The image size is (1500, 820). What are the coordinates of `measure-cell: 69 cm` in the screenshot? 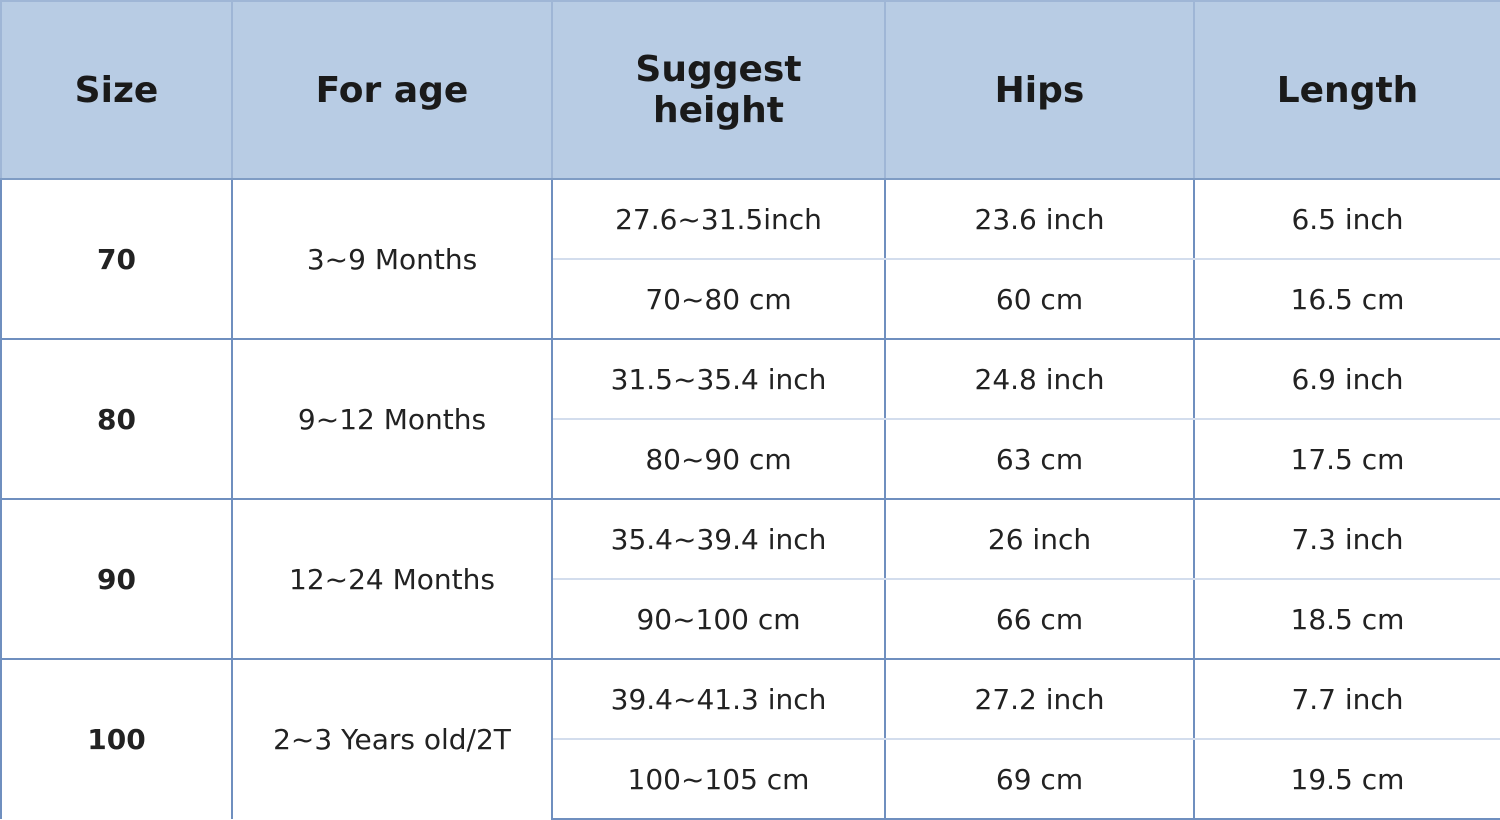 It's located at (1039, 779).